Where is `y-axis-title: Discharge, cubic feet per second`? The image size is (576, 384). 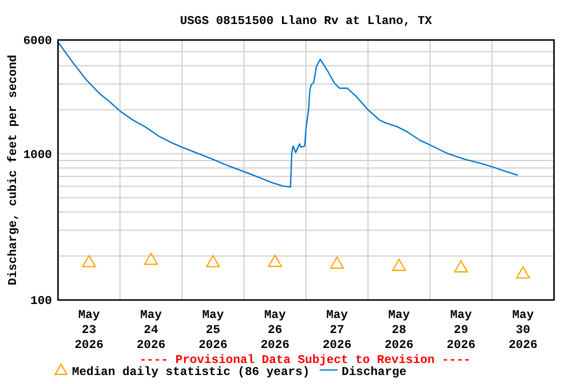 y-axis-title: Discharge, cubic feet per second is located at coordinates (13, 170).